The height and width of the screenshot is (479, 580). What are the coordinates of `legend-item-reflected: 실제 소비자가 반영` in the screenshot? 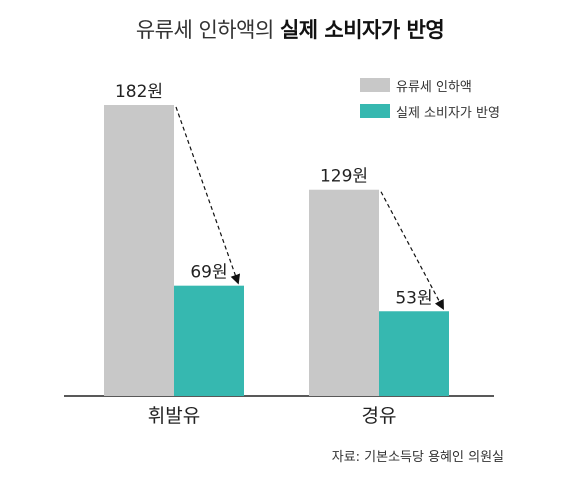 It's located at (430, 111).